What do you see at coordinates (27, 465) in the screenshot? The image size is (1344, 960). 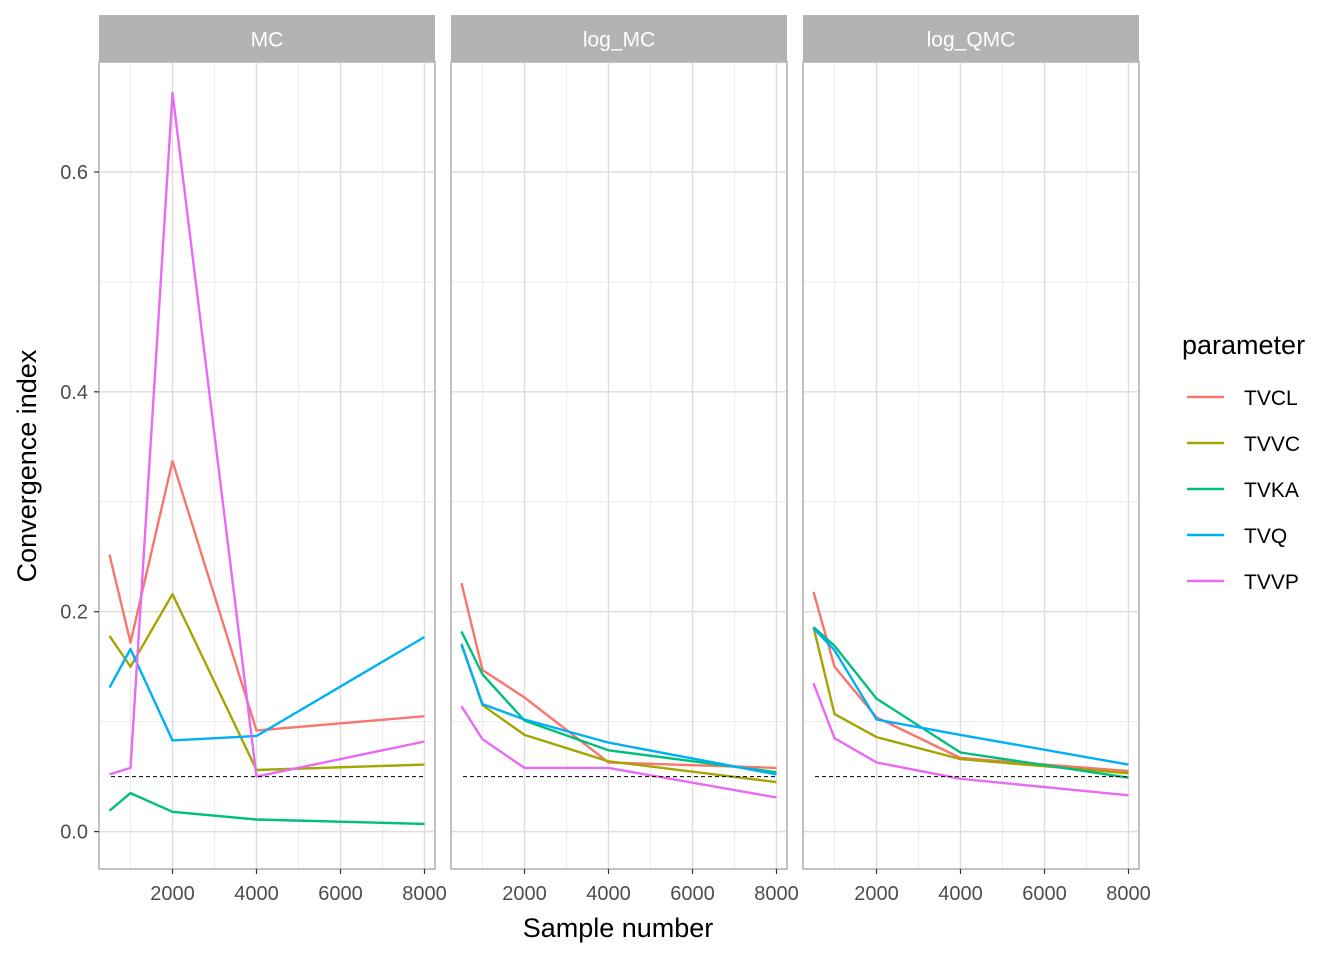 I see `y-axis-title: Convergence index` at bounding box center [27, 465].